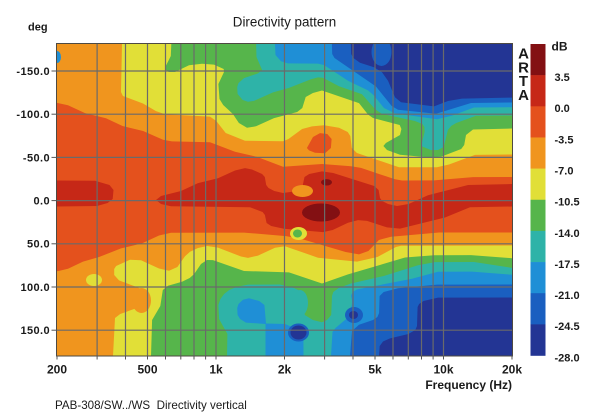  Describe the element at coordinates (33, 72) in the screenshot. I see `svg-text: -150.0` at that location.